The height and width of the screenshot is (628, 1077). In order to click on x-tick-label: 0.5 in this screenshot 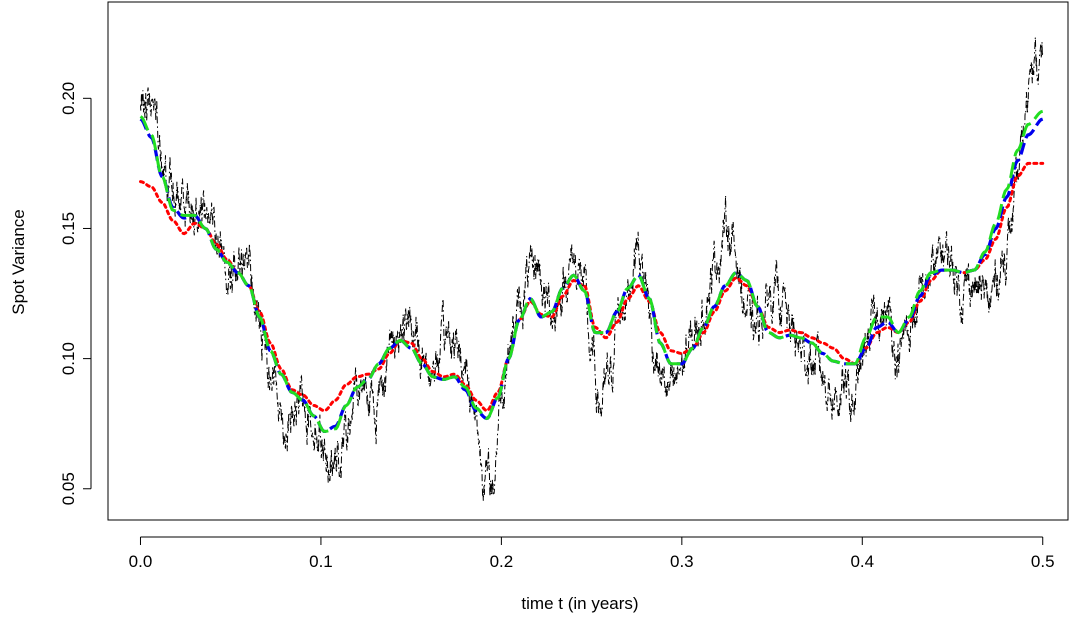, I will do `click(1043, 561)`.